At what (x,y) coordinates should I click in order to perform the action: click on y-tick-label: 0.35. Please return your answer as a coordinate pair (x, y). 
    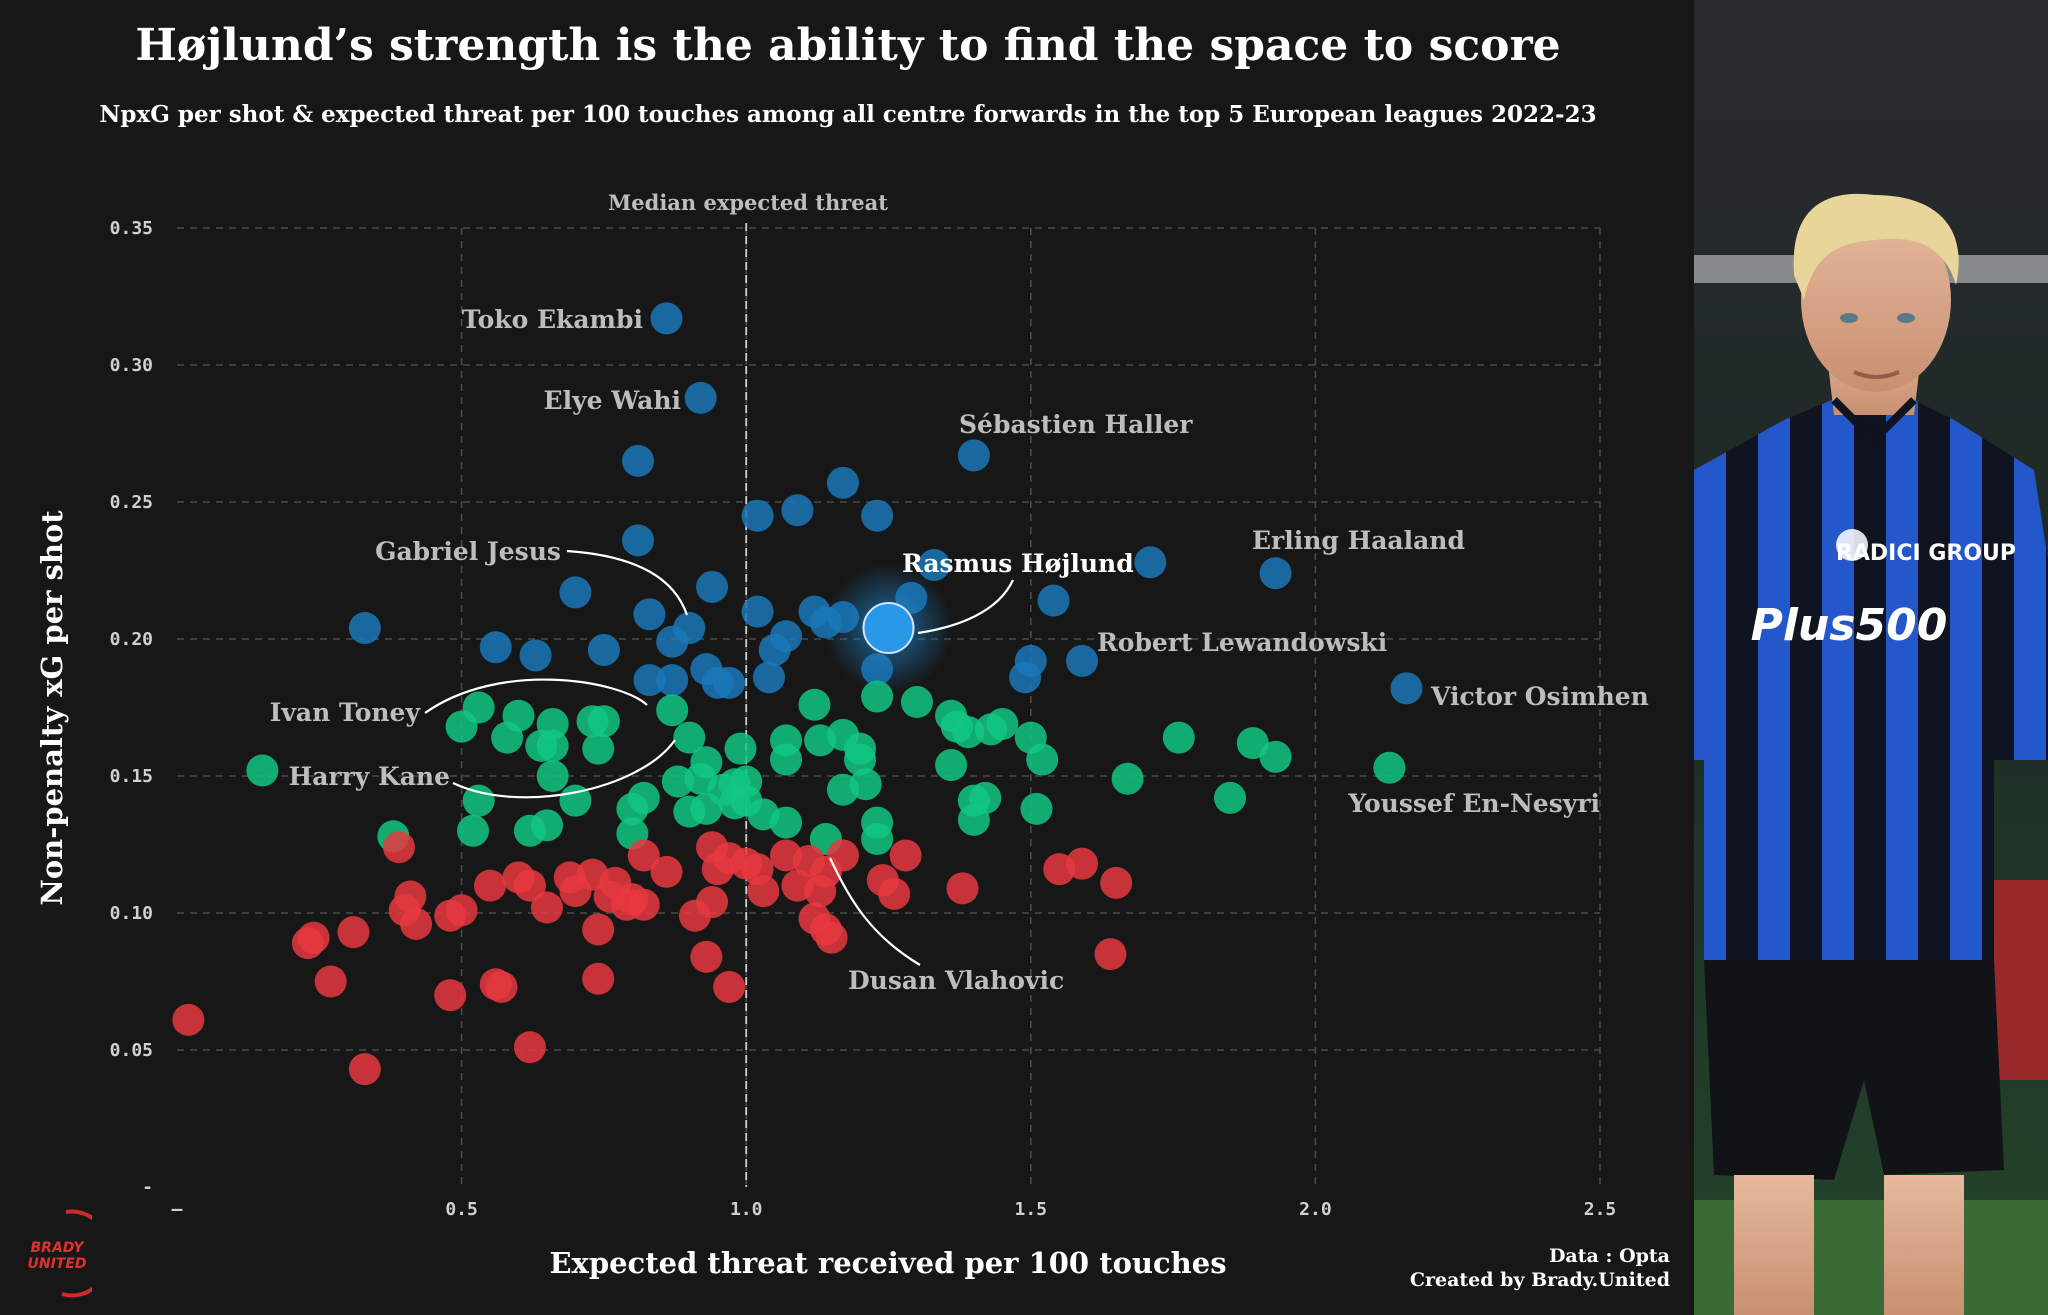
    Looking at the image, I should click on (131, 228).